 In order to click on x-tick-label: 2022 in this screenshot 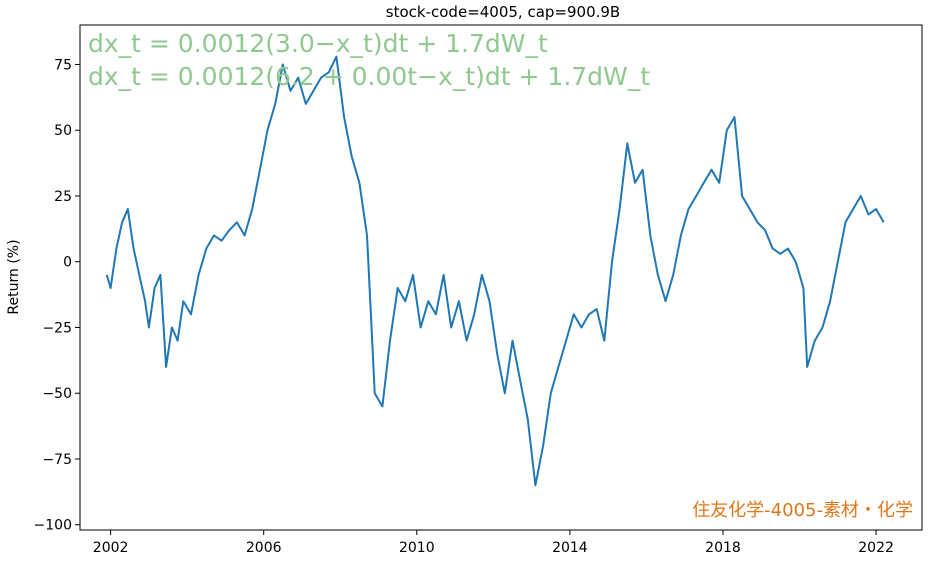, I will do `click(876, 548)`.